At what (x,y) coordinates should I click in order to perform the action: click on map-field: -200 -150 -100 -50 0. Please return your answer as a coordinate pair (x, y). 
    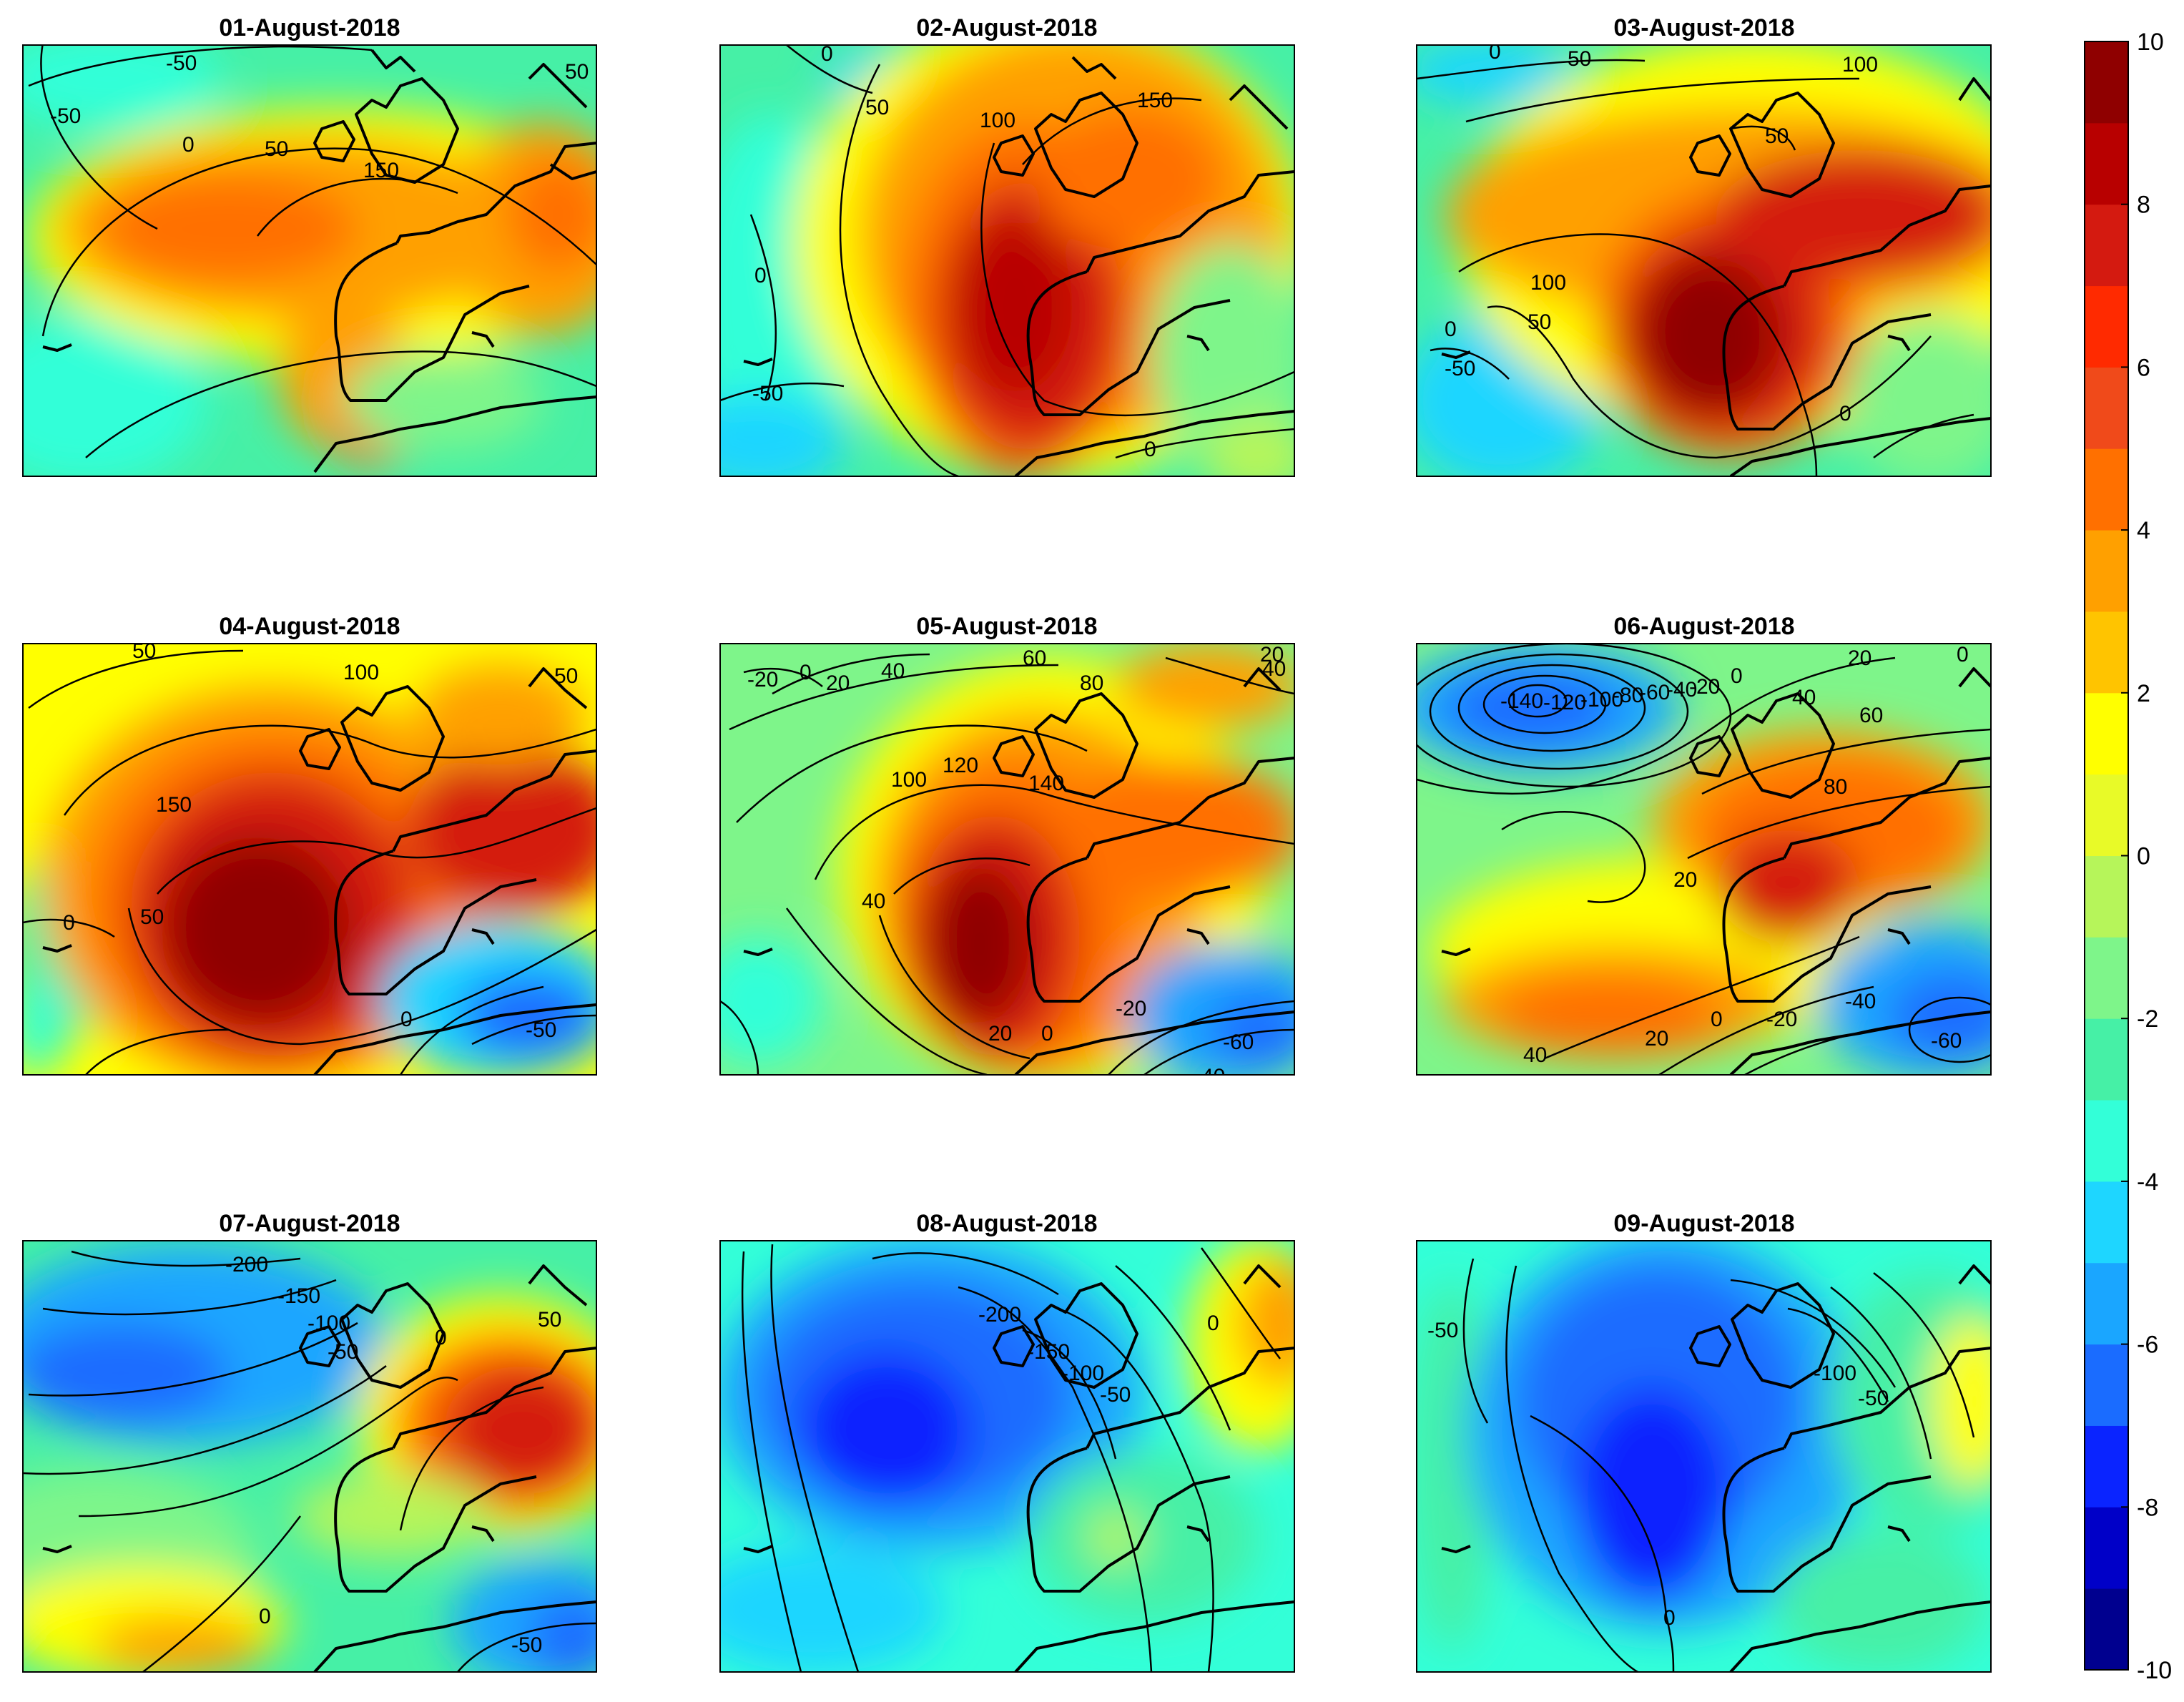
    Looking at the image, I should click on (1007, 1456).